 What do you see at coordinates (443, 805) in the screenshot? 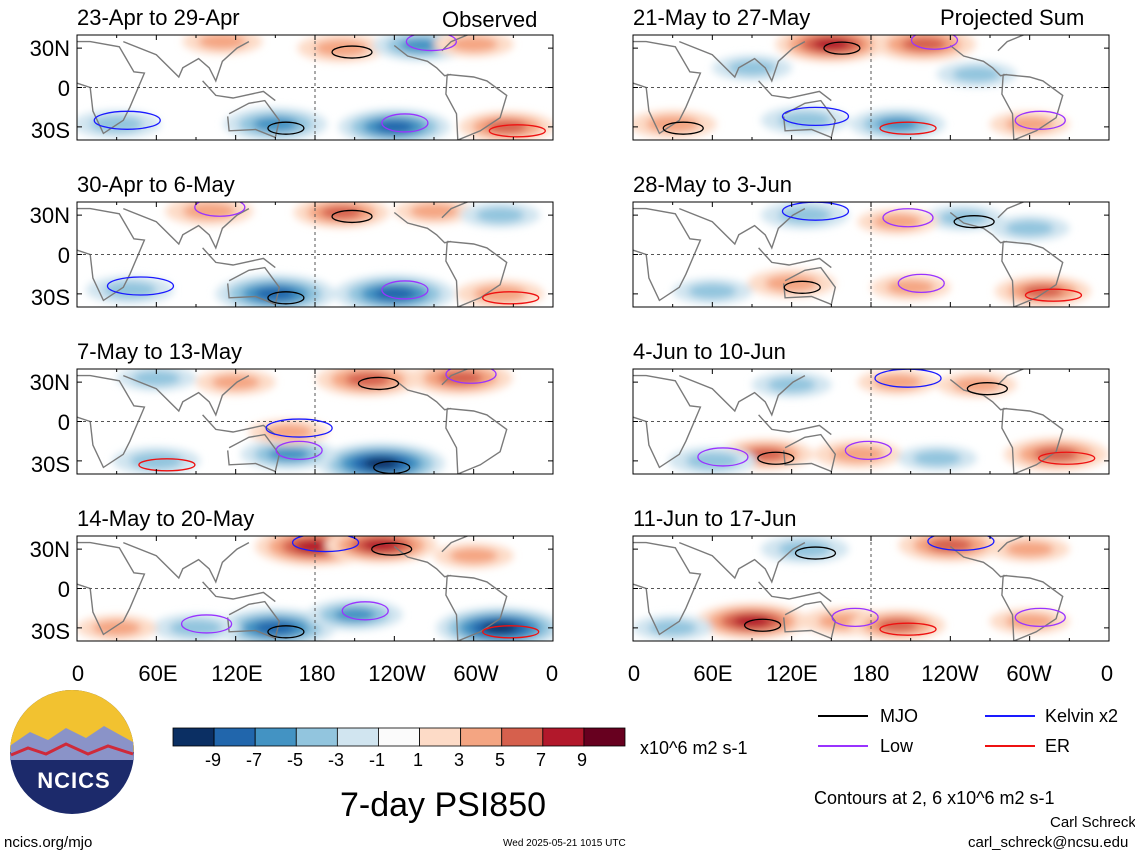
I see `figure-title: 7-day PSI850` at bounding box center [443, 805].